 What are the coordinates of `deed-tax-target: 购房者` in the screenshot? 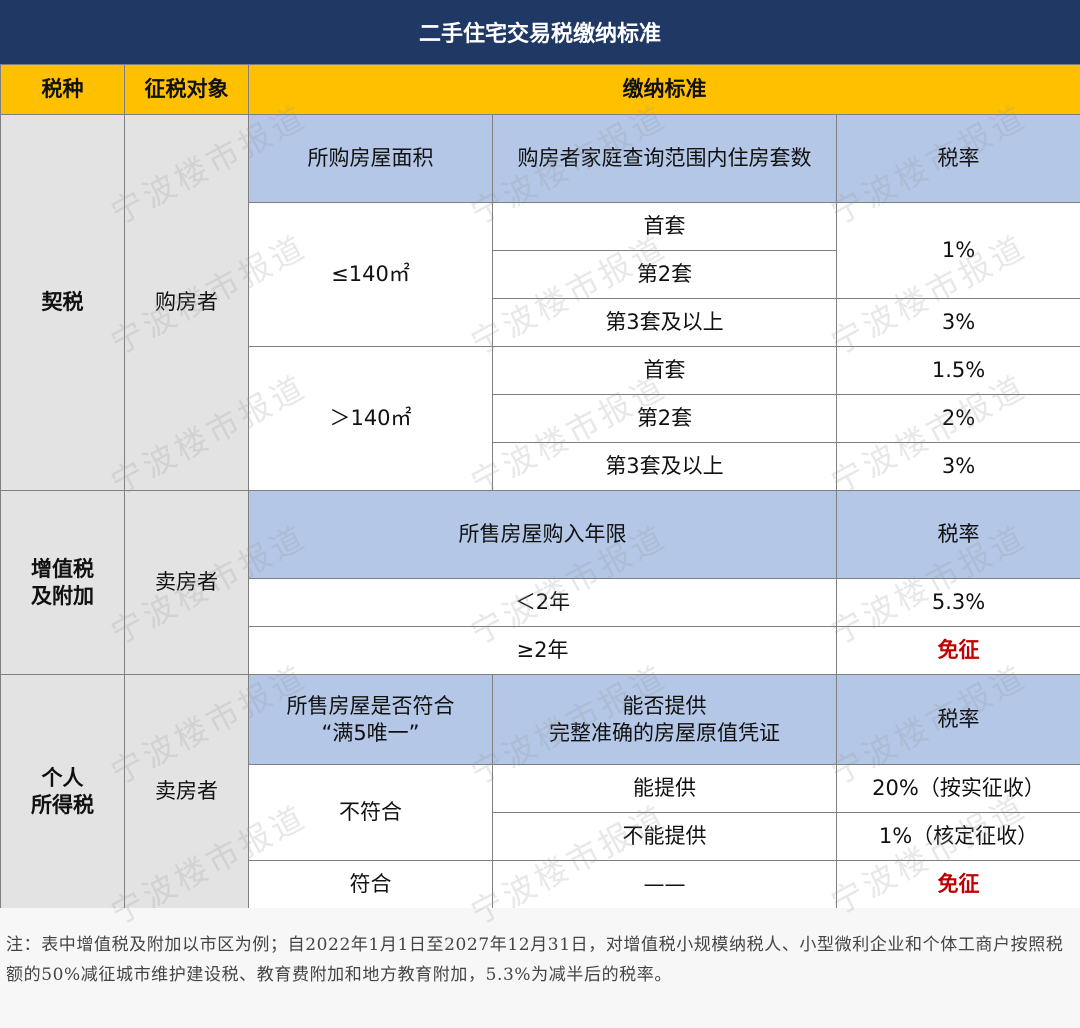 It's located at (186, 302).